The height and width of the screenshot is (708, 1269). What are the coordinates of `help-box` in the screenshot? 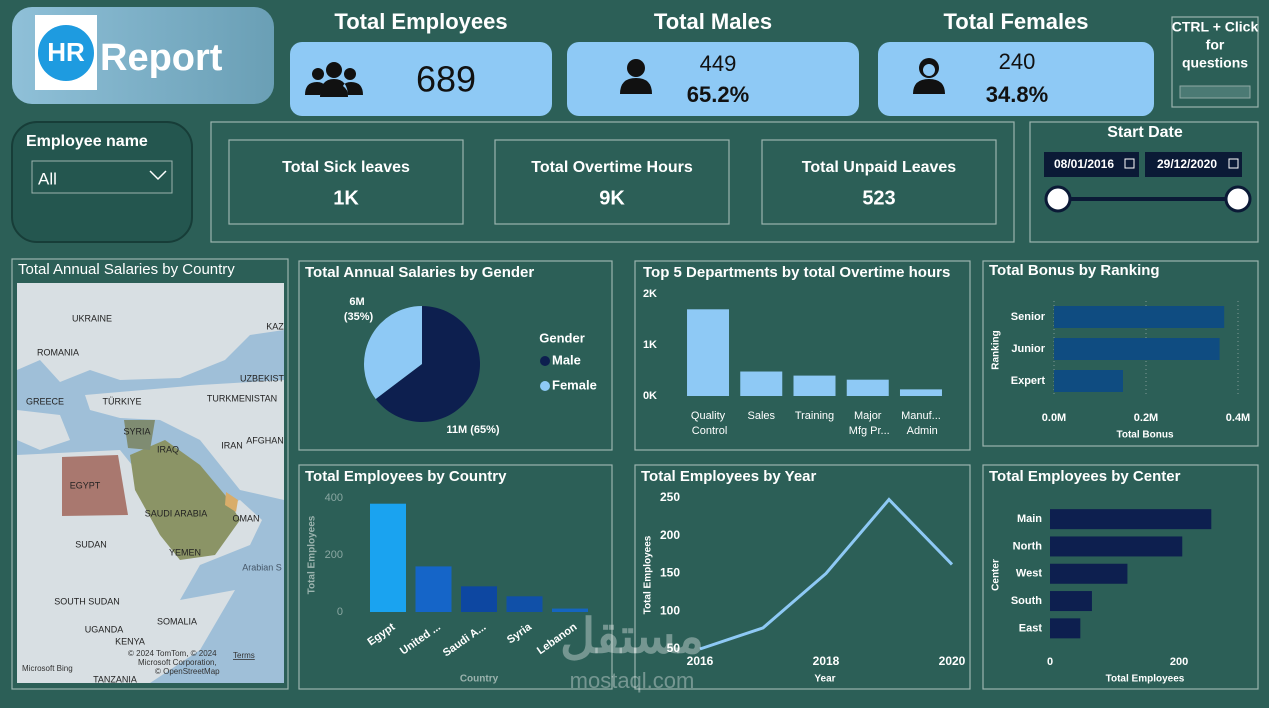 It's located at (1215, 62).